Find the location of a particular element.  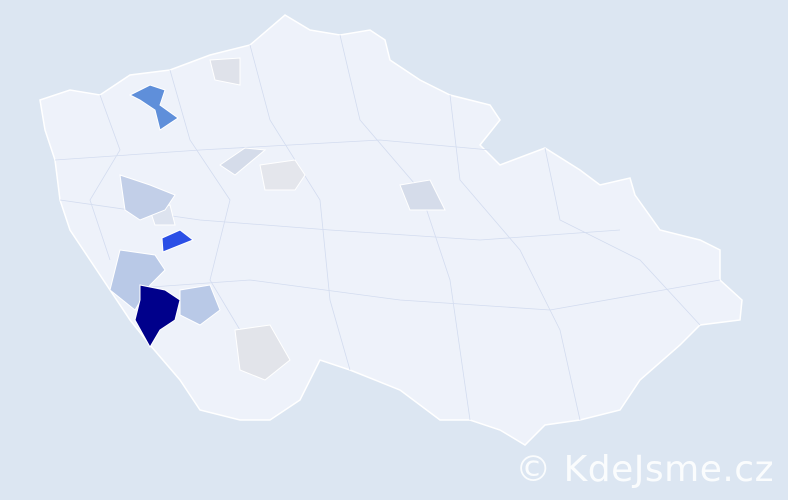

district-highest is located at coordinates (157, 316).